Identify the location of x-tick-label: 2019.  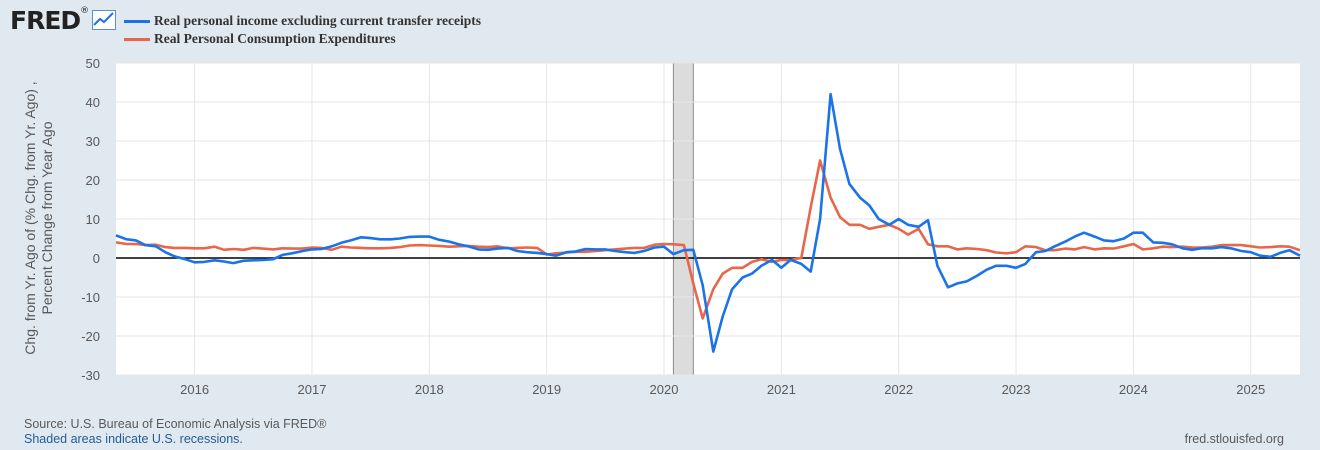
(546, 389).